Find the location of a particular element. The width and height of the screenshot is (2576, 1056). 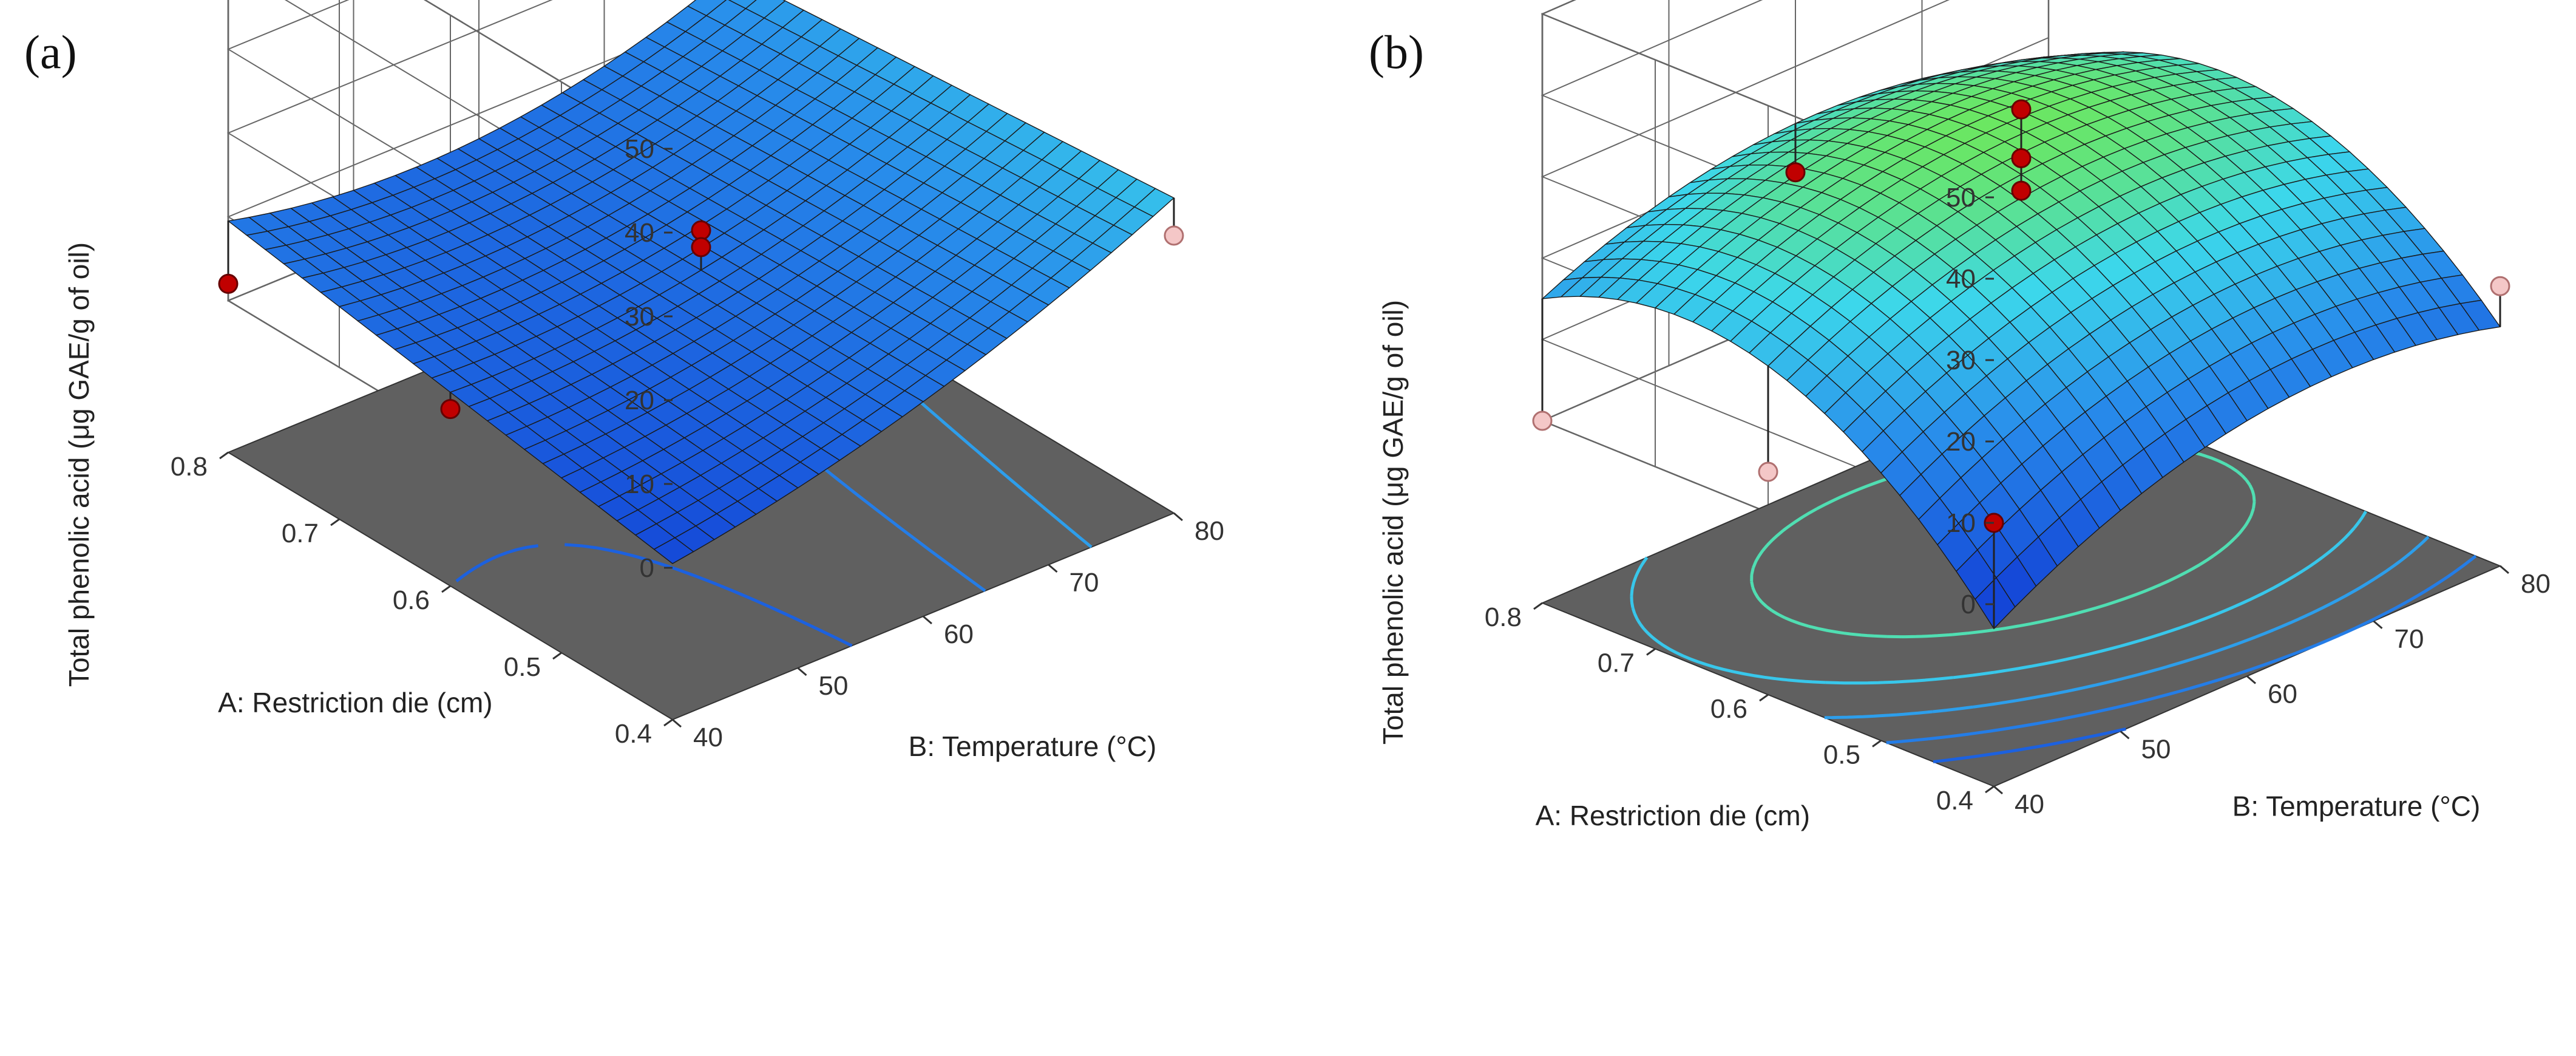

z-gridline is located at coordinates (549, 74).